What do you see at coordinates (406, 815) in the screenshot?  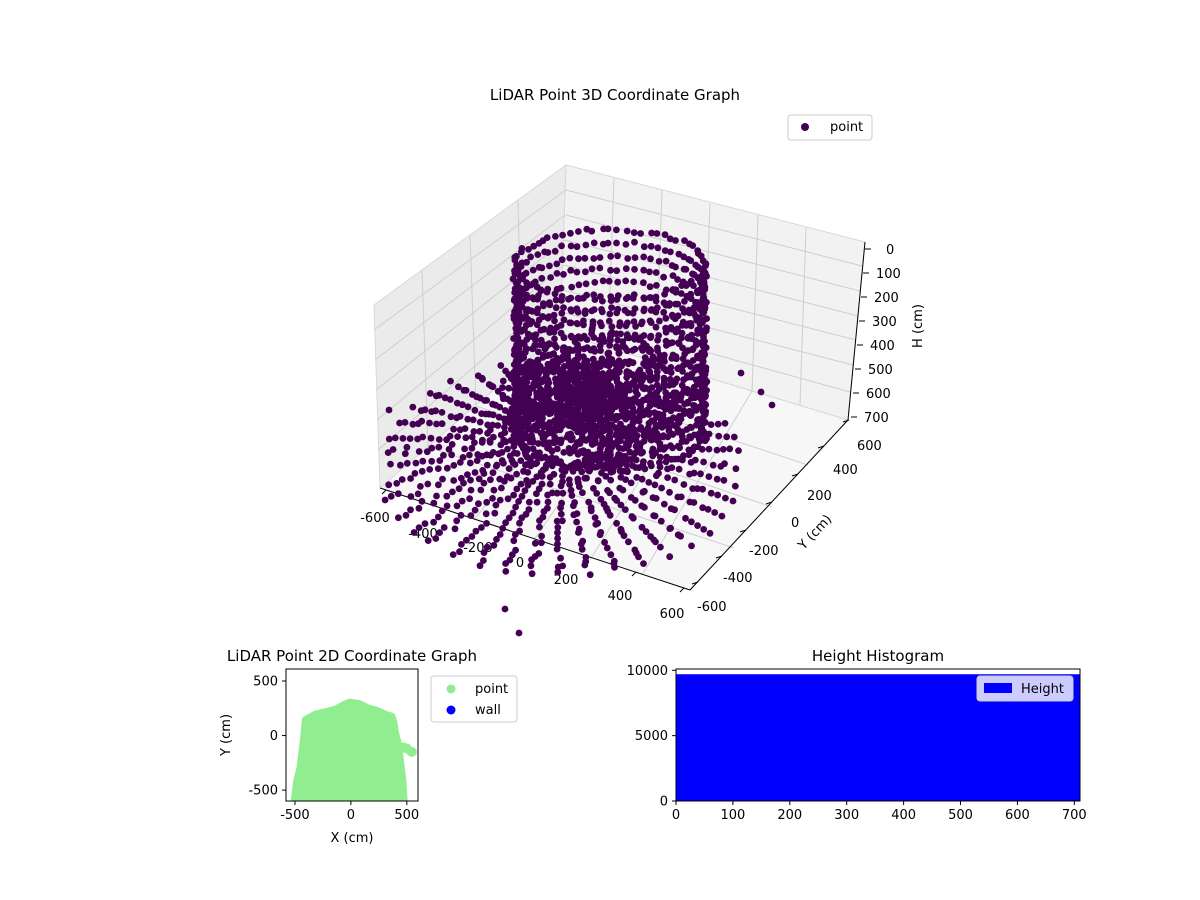 I see `x-tick-label-2d: 500` at bounding box center [406, 815].